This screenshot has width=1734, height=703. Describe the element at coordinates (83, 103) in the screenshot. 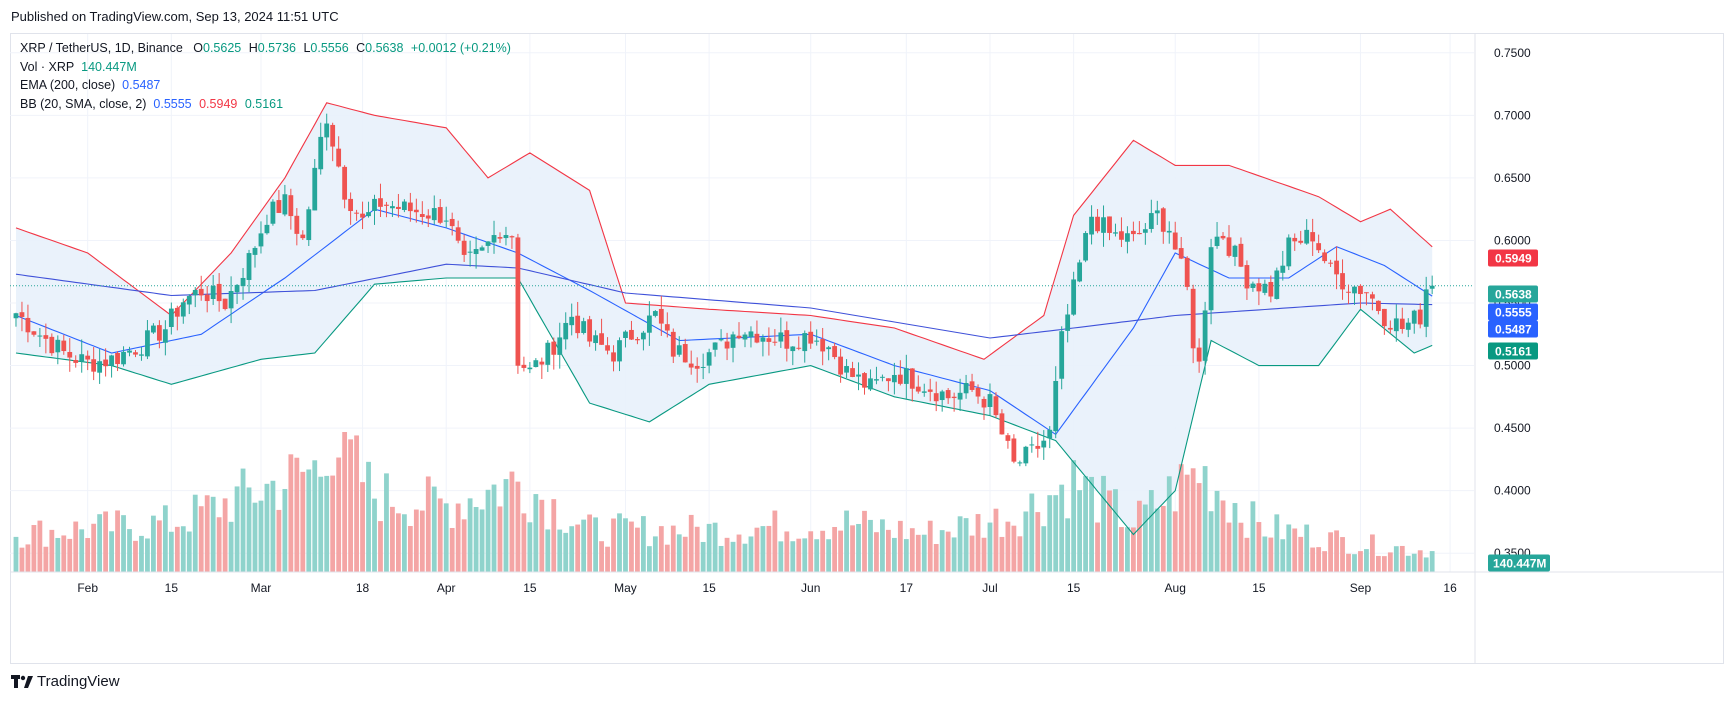

I see `bb-label: BB (20, SMA, close, 2)` at that location.